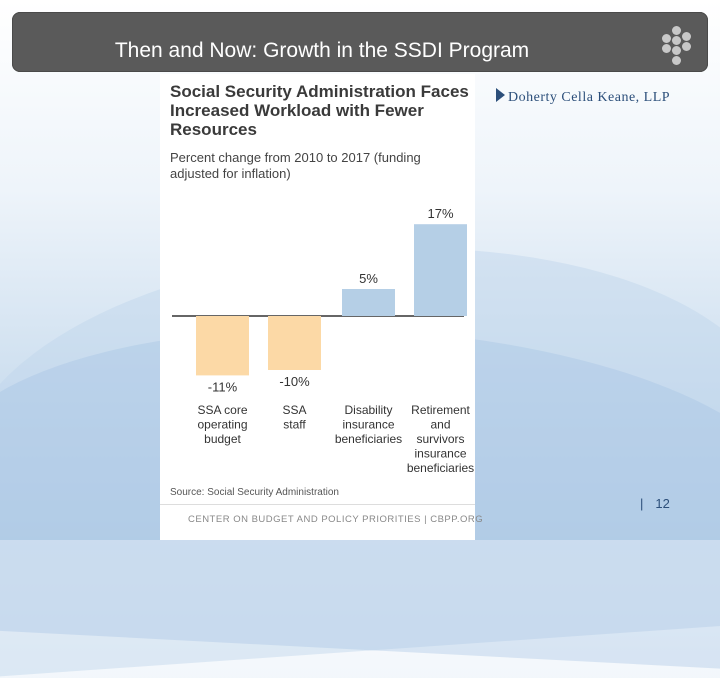  I want to click on company-logo: Doherty Cella Keane, LLP, so click(596, 99).